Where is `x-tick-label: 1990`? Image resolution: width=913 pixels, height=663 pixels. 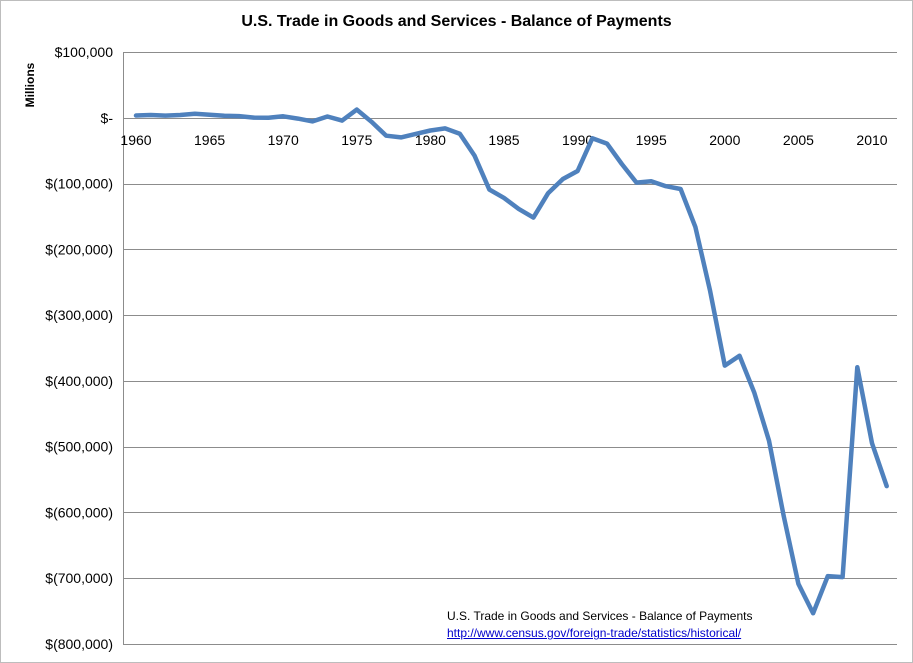
x-tick-label: 1990 is located at coordinates (577, 140).